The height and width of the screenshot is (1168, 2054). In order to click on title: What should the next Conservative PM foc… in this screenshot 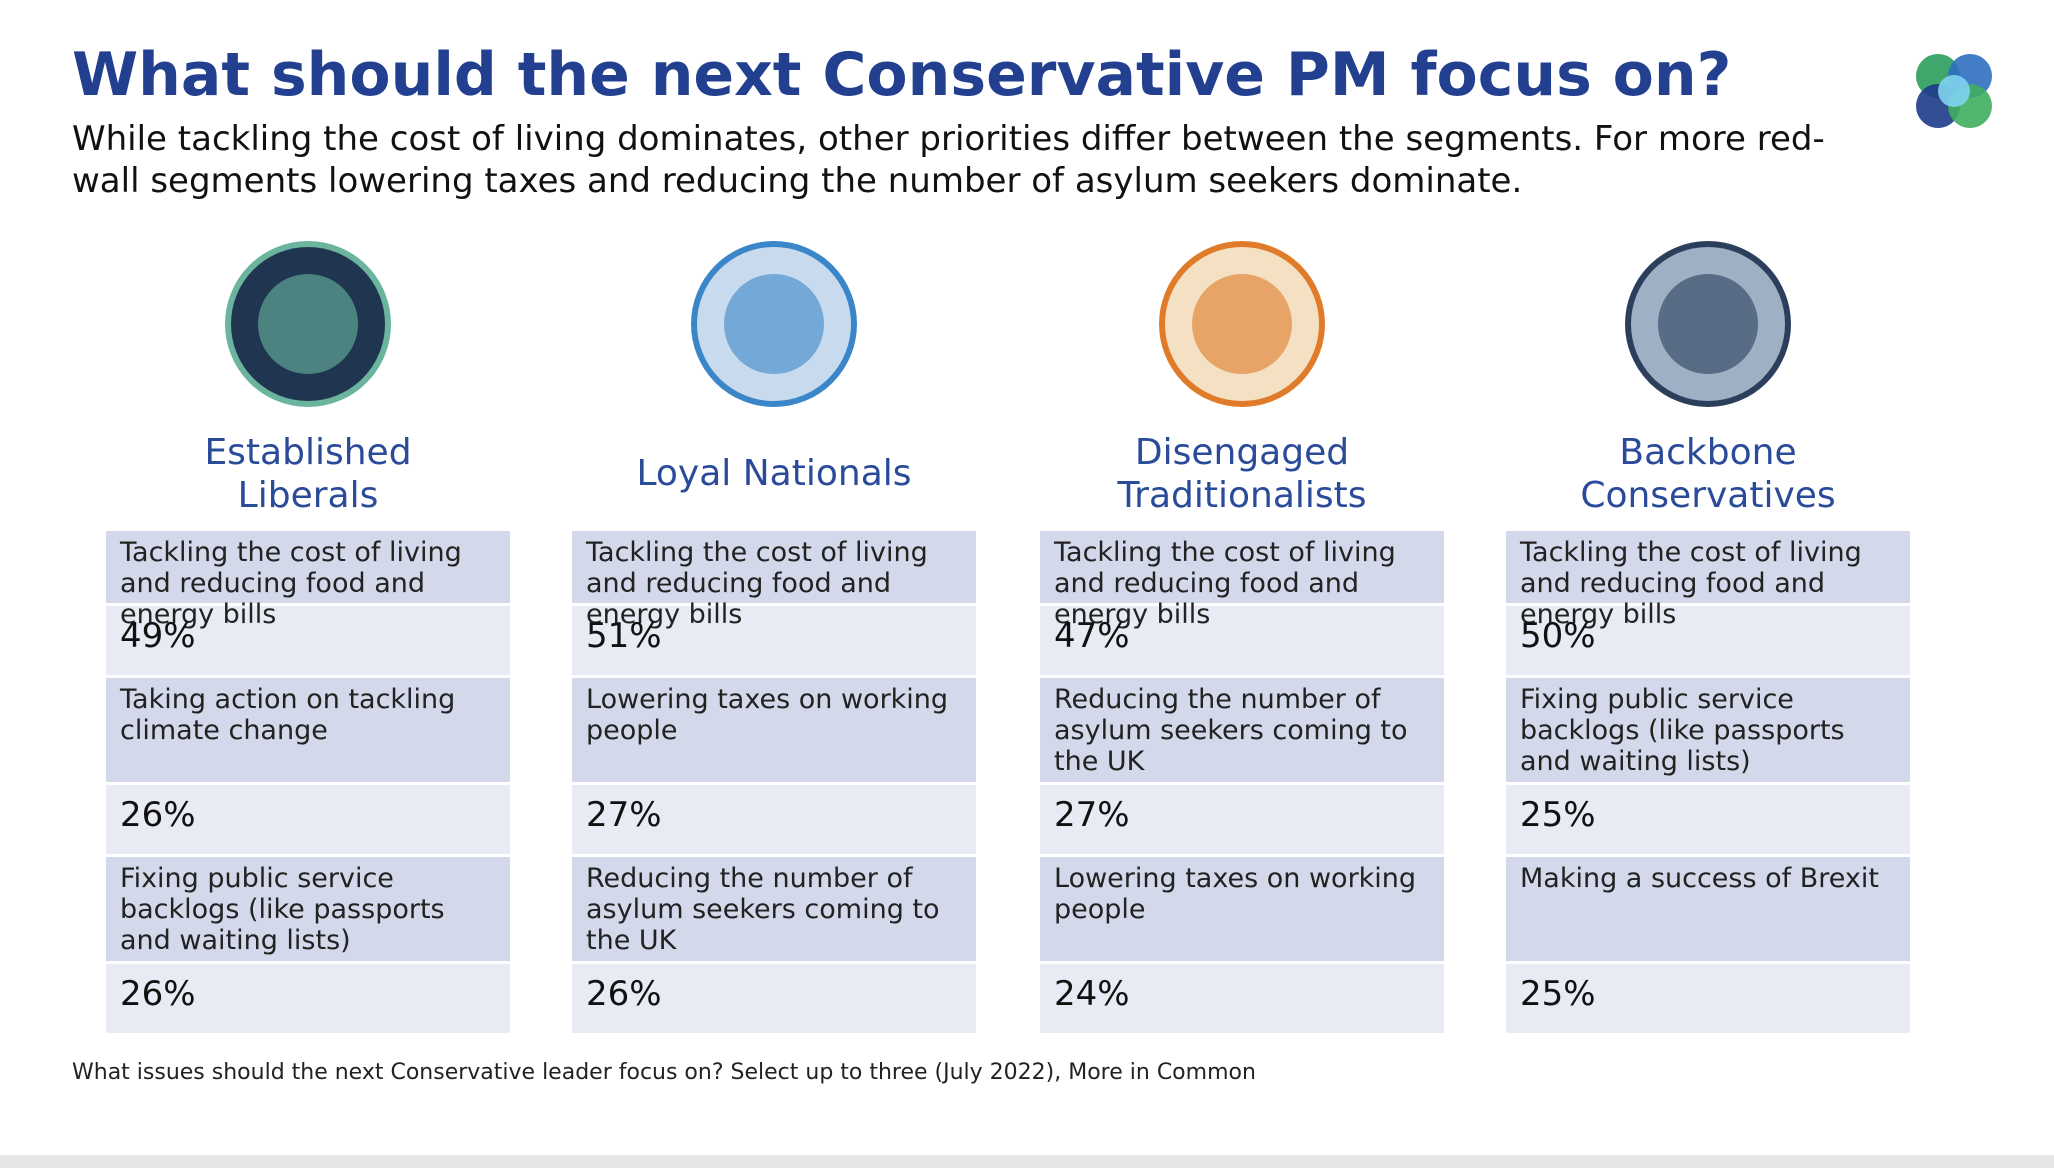, I will do `click(902, 75)`.